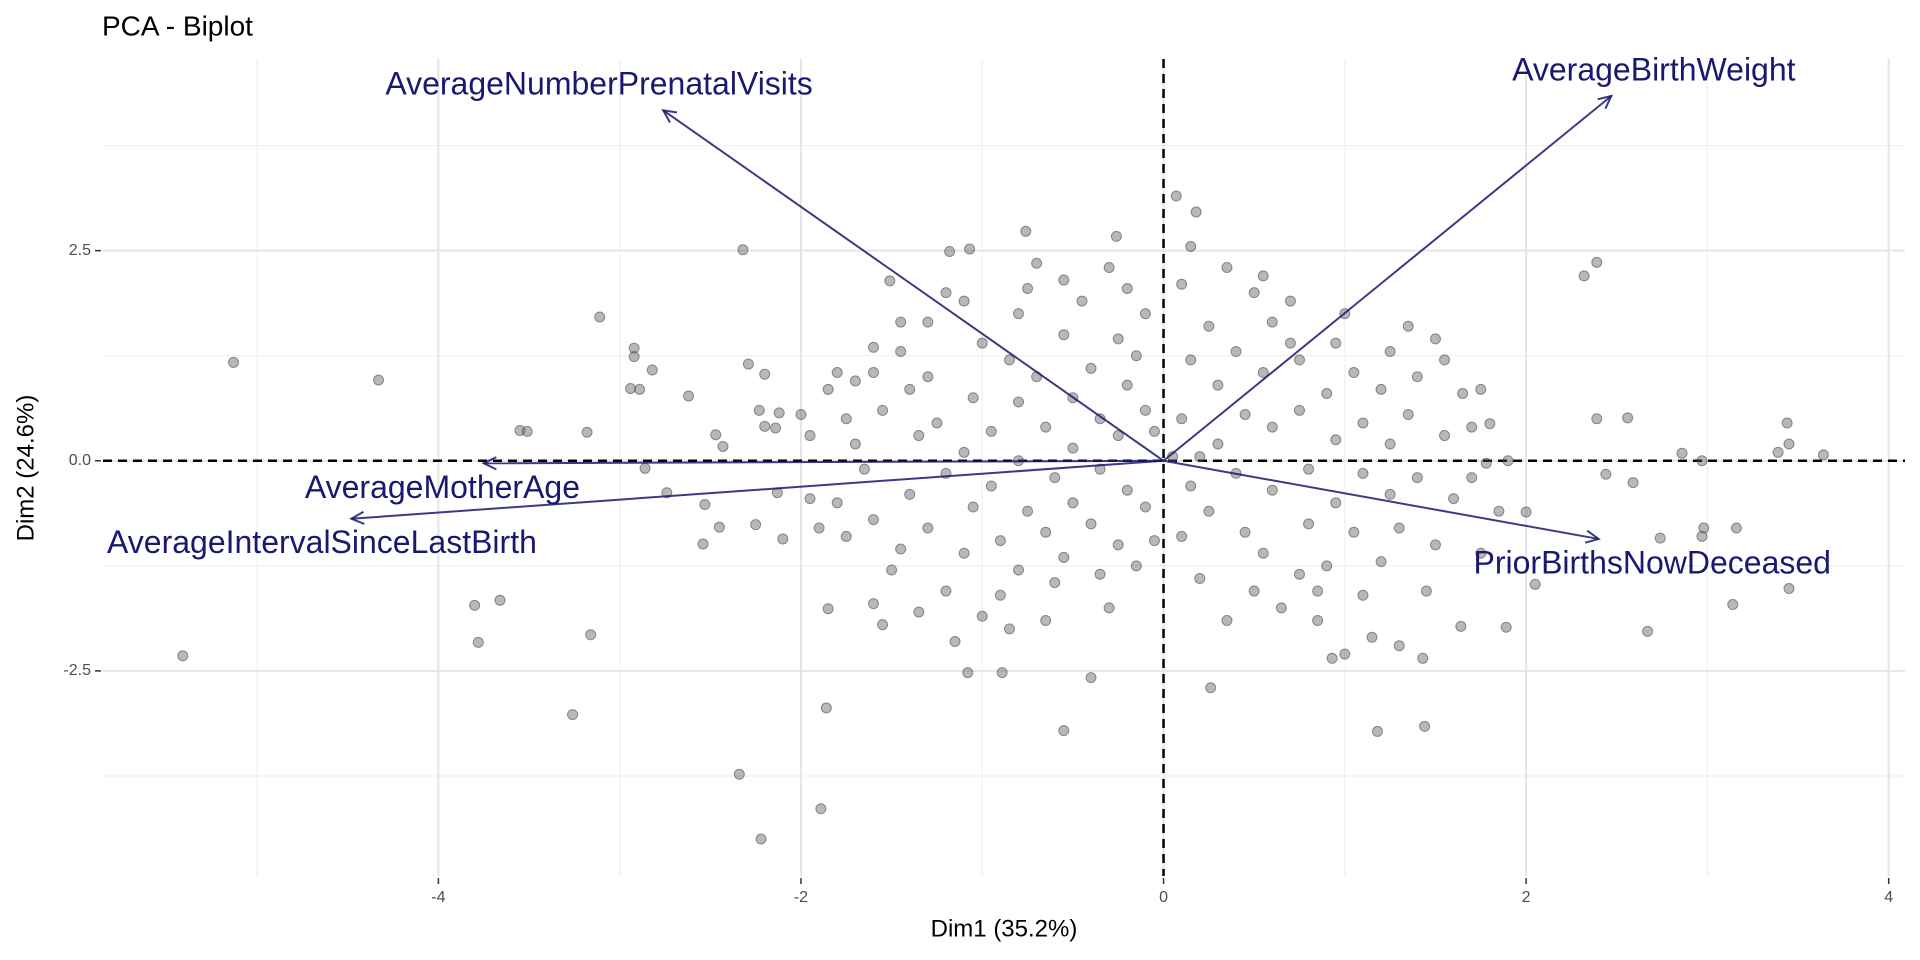 This screenshot has height=960, width=1920. I want to click on x-tick-label: -4, so click(438, 897).